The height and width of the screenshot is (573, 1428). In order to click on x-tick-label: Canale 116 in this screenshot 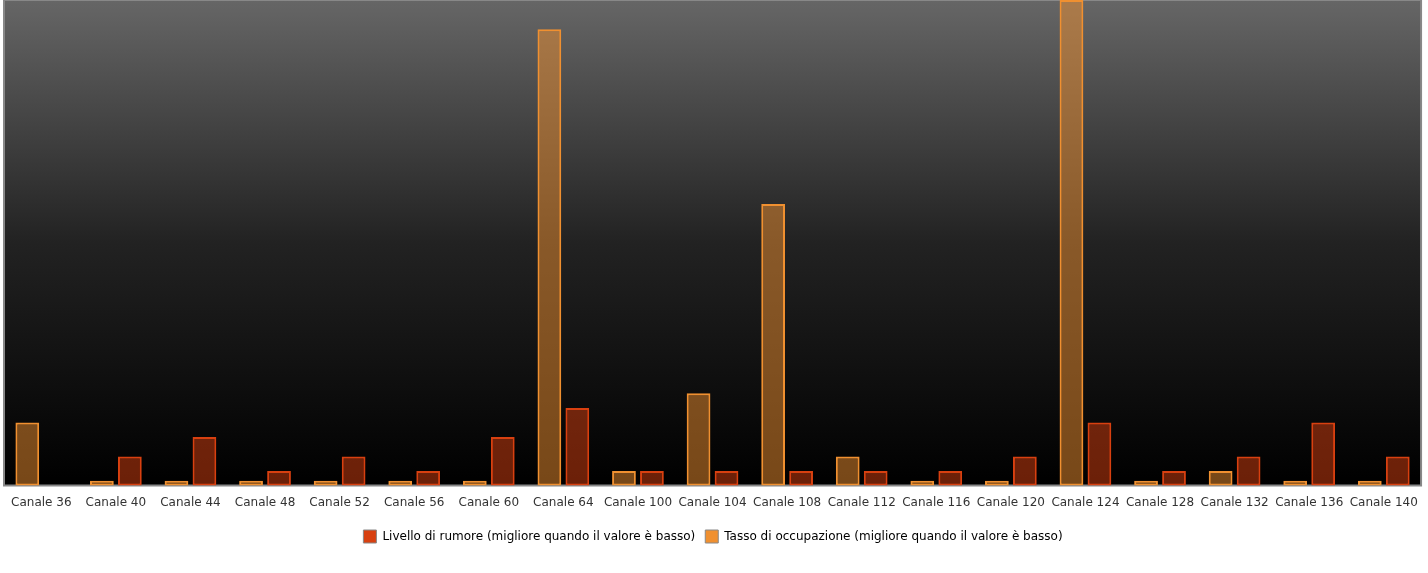, I will do `click(936, 501)`.